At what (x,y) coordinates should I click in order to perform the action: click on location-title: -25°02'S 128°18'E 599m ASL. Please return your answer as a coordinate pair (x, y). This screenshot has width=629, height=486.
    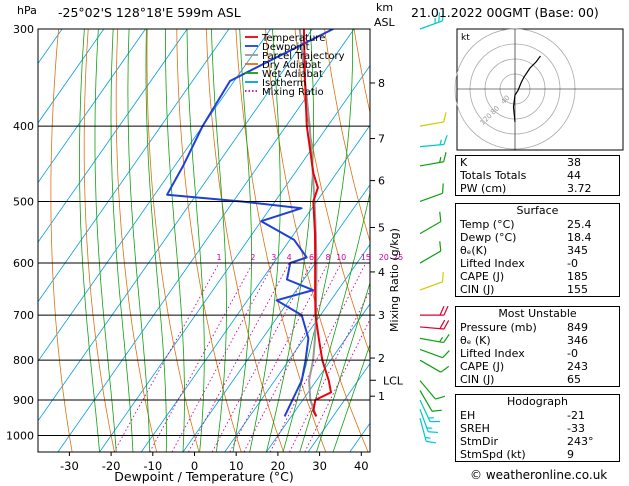
    Looking at the image, I should click on (149, 12).